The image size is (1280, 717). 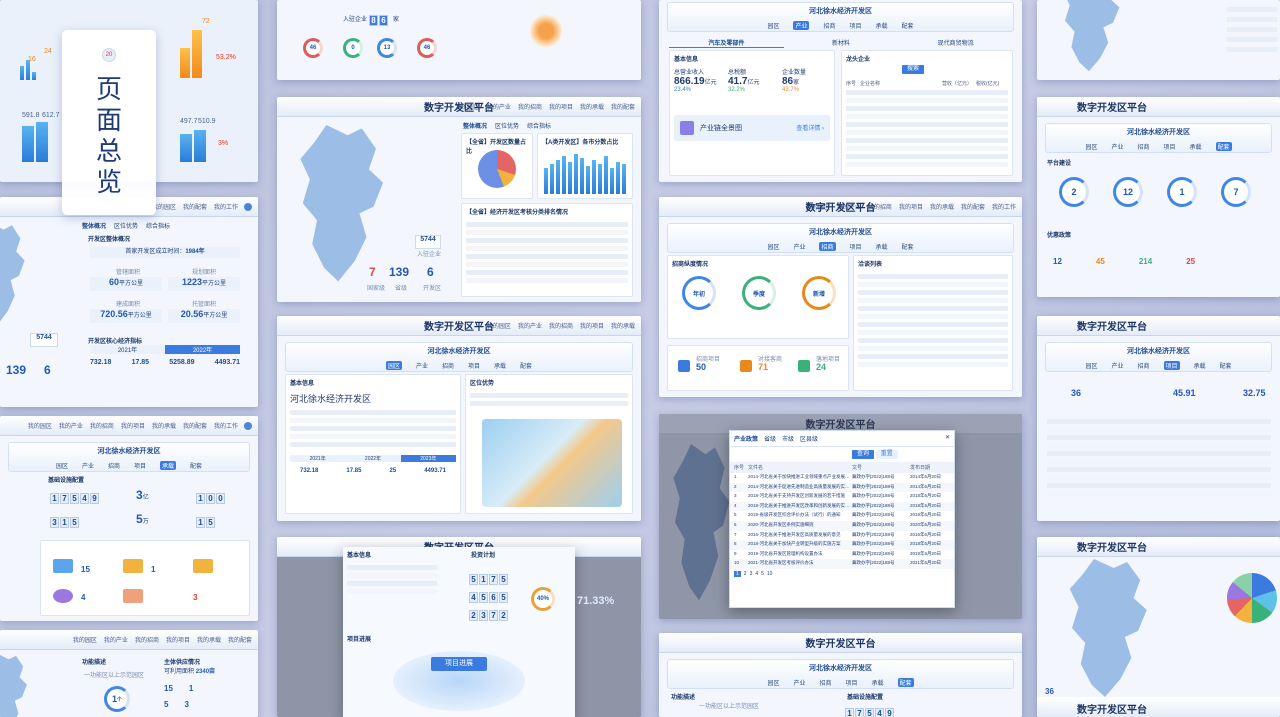 I want to click on query-button: 查询, so click(x=863, y=454).